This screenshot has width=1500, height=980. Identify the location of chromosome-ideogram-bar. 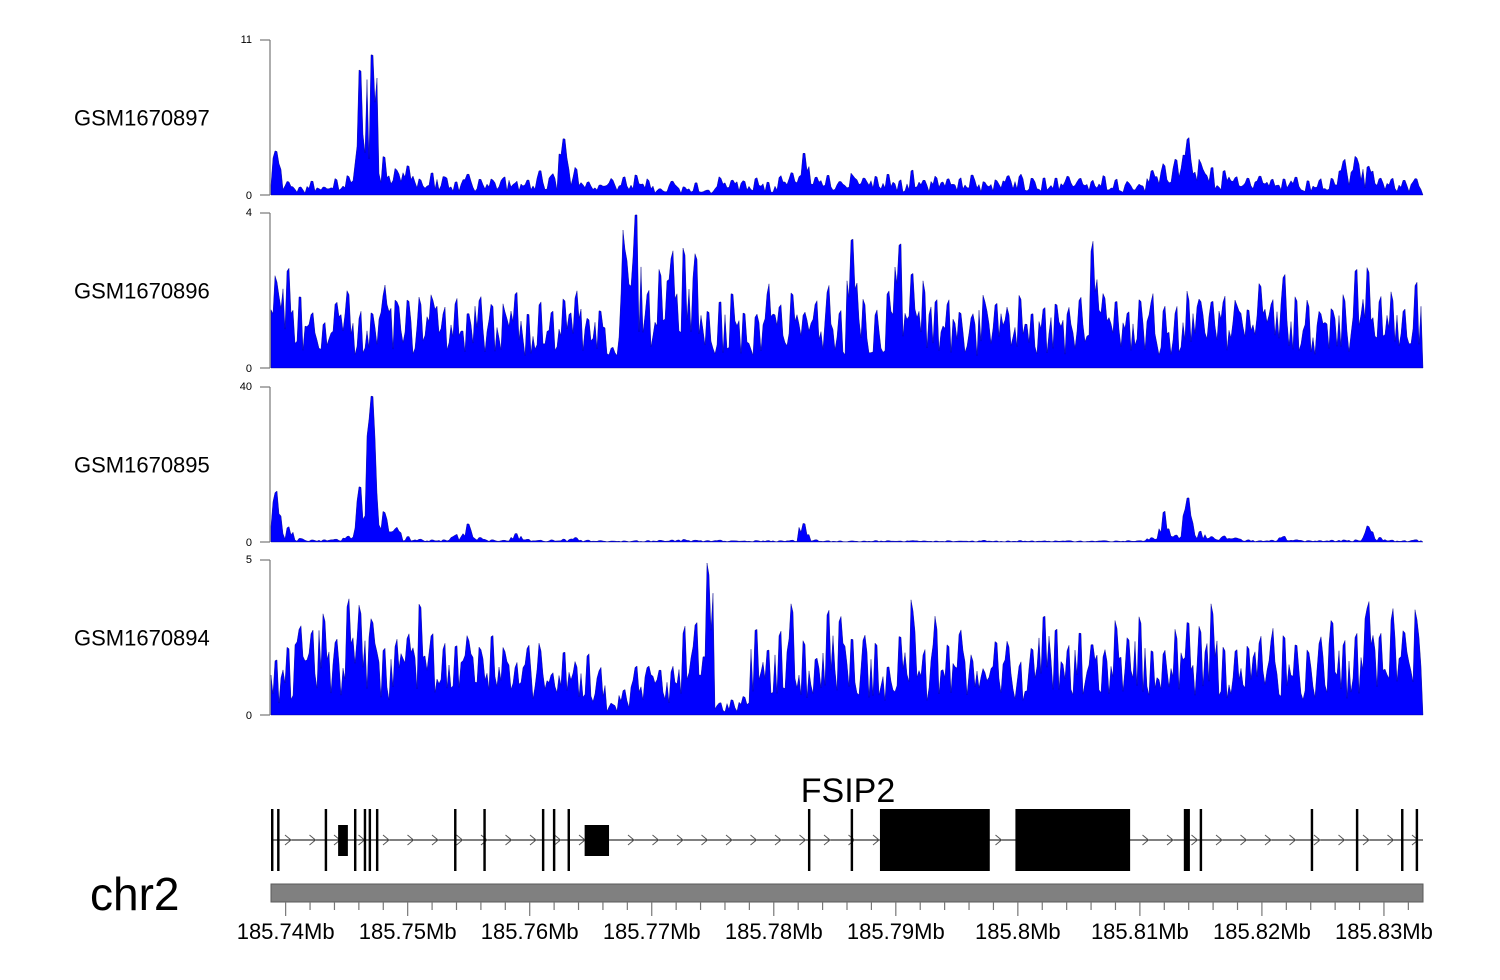
(847, 893).